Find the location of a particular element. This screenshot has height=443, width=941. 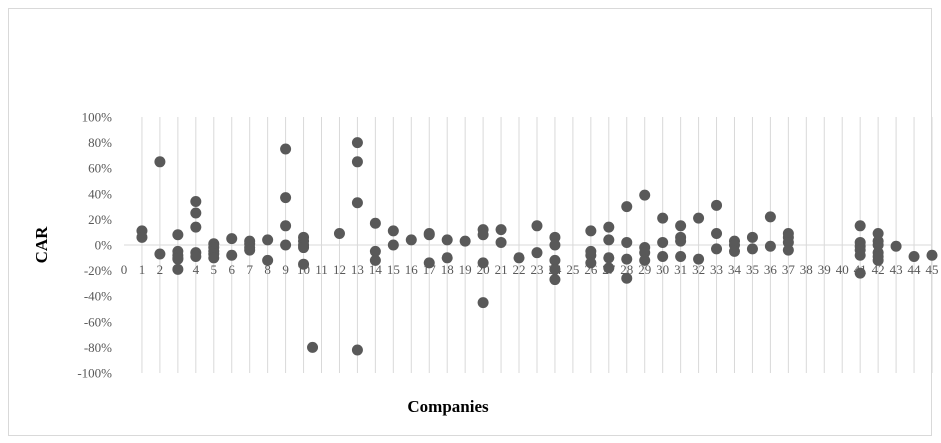

x-tick-label: 33 is located at coordinates (716, 269).